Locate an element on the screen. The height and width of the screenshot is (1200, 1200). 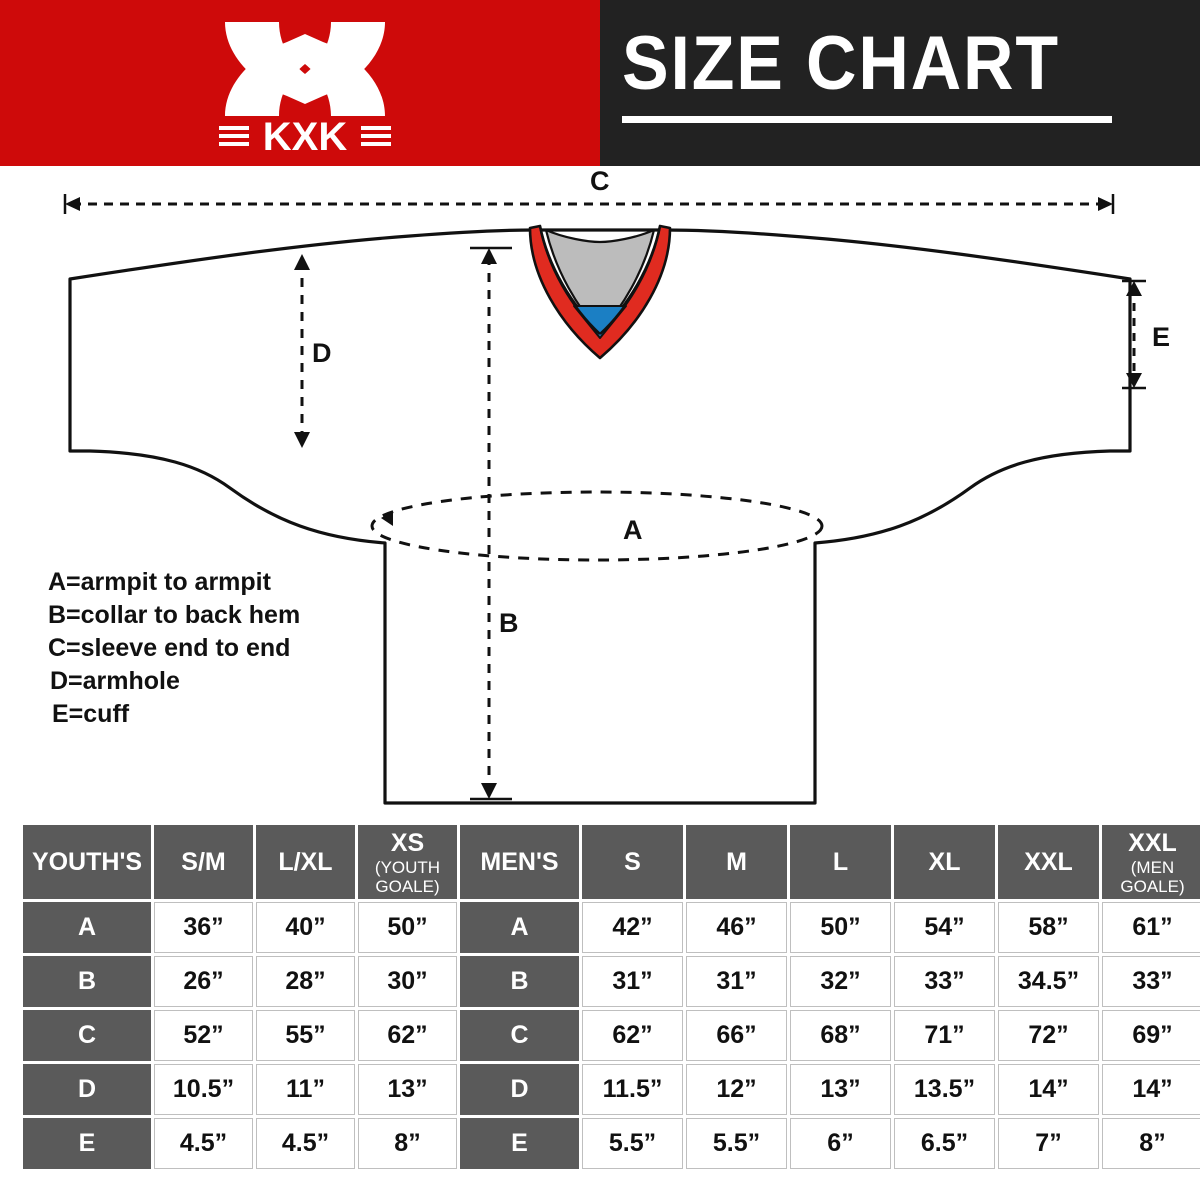
col-header-sm: S/M is located at coordinates (203, 862).